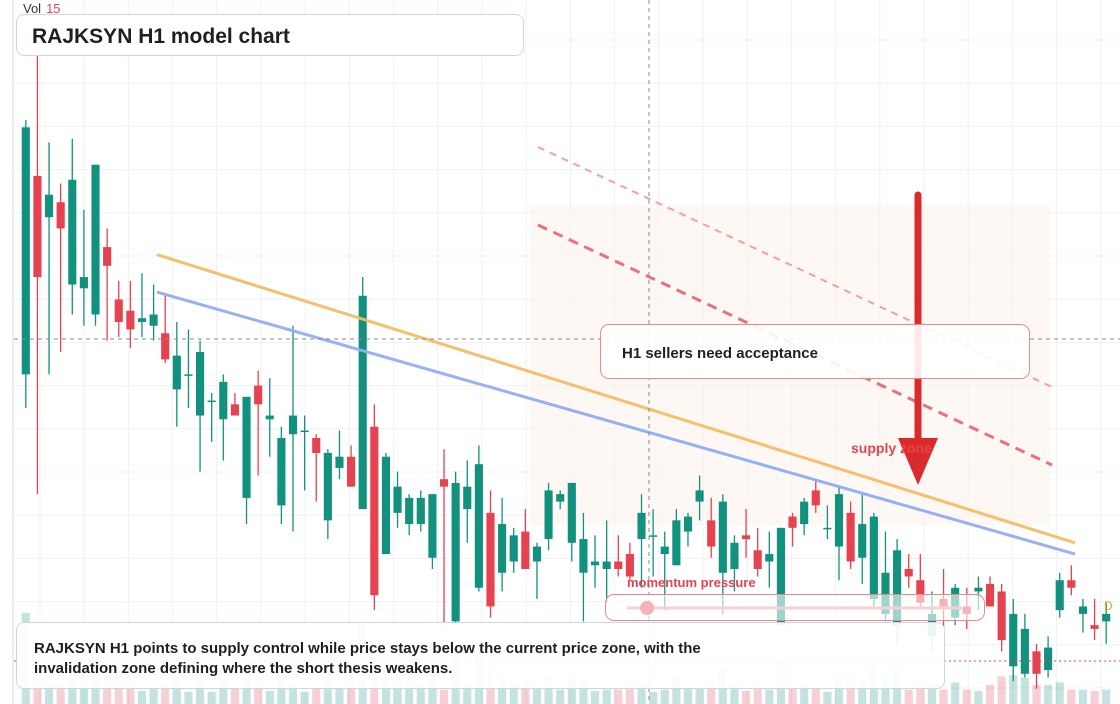 The image size is (1120, 704). What do you see at coordinates (270, 35) in the screenshot?
I see `chart-title-box: RAJKSYN H1 model chart` at bounding box center [270, 35].